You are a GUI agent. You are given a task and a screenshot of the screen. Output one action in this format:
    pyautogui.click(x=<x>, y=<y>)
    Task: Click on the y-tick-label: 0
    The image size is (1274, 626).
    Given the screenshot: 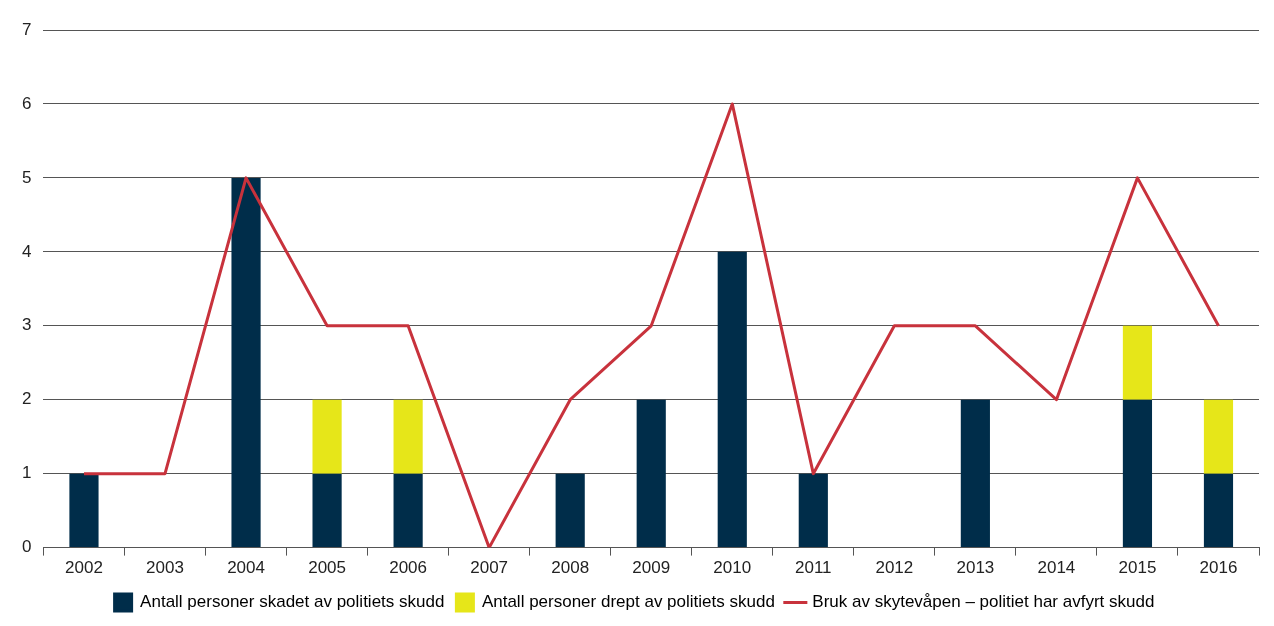 What is the action you would take?
    pyautogui.click(x=26, y=547)
    